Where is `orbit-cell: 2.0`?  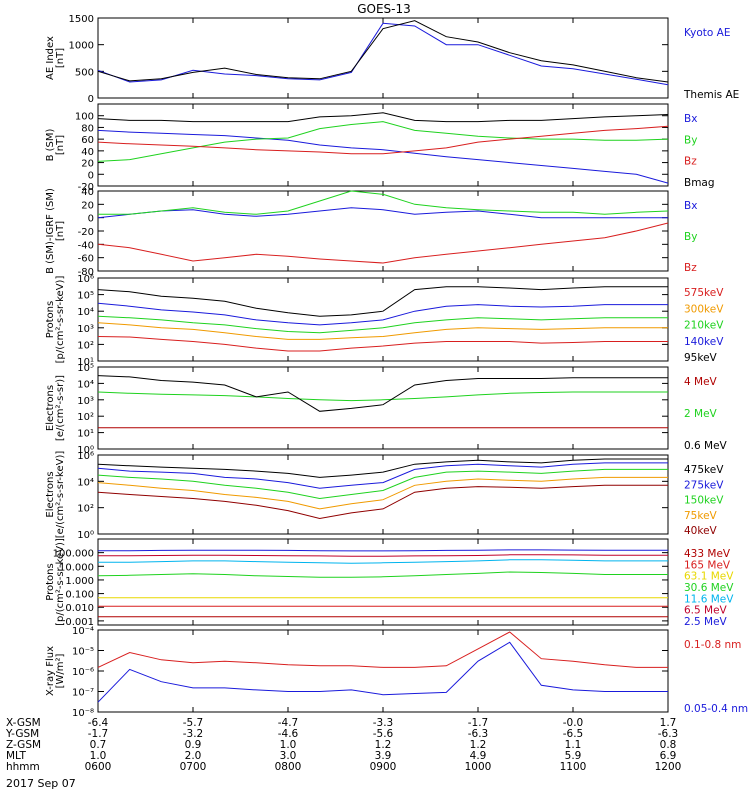 orbit-cell: 2.0 is located at coordinates (193, 756).